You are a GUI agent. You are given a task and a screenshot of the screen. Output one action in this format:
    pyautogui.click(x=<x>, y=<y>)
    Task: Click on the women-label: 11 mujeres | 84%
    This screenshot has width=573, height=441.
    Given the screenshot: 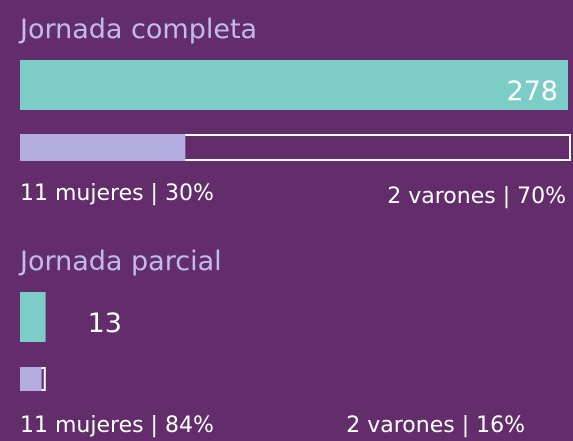 What is the action you would take?
    pyautogui.click(x=117, y=425)
    